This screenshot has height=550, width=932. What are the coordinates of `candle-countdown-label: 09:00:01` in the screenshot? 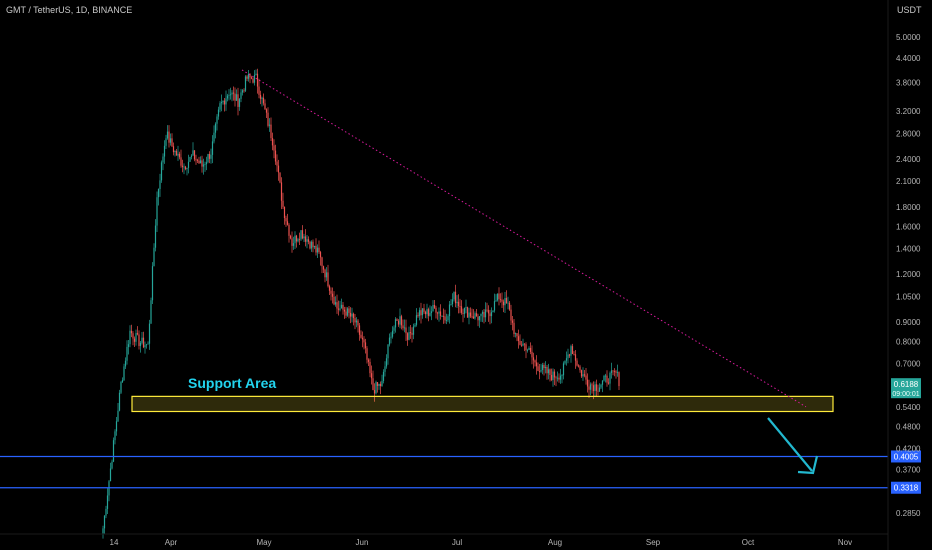 It's located at (905, 394).